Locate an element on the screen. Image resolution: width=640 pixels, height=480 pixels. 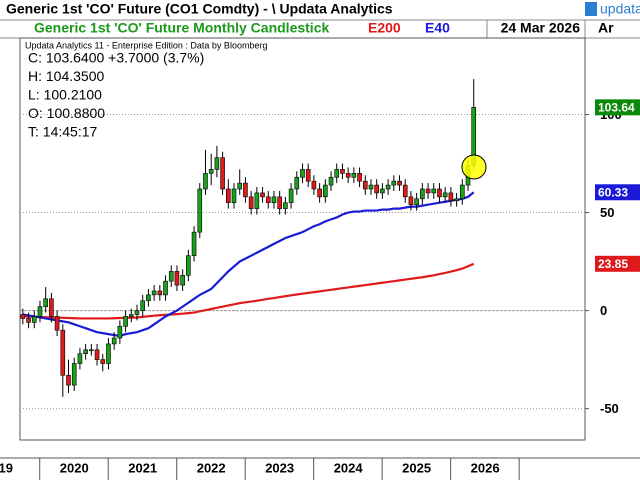
highlight-circle is located at coordinates (474, 167).